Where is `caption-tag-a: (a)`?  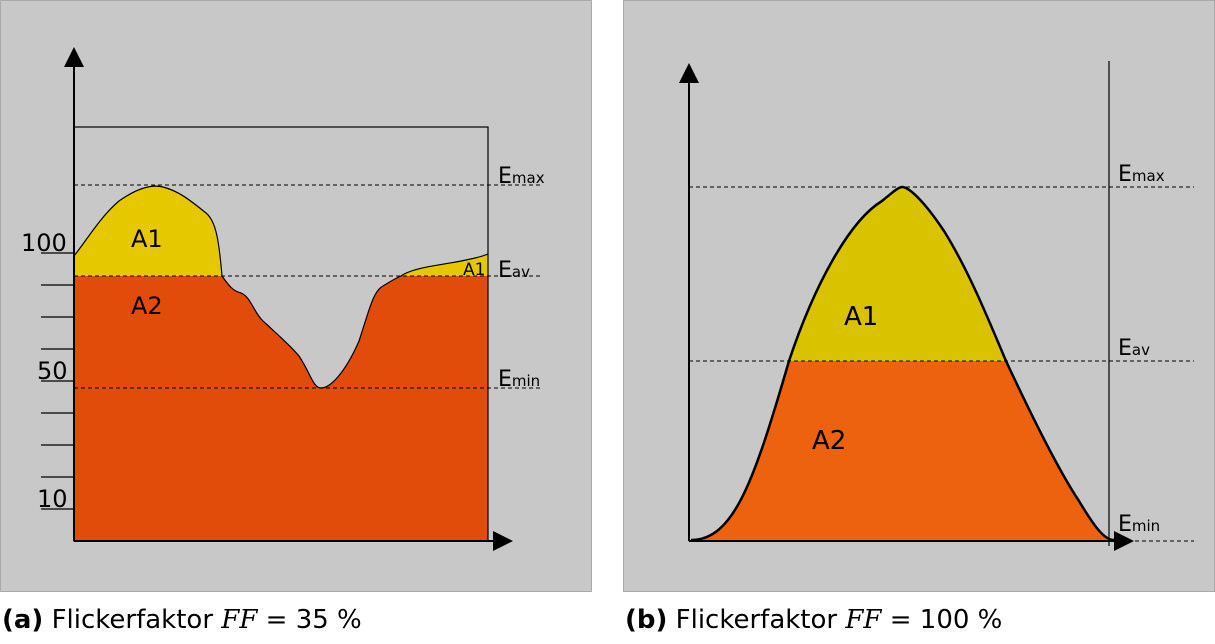
caption-tag-a: (a) is located at coordinates (23, 620).